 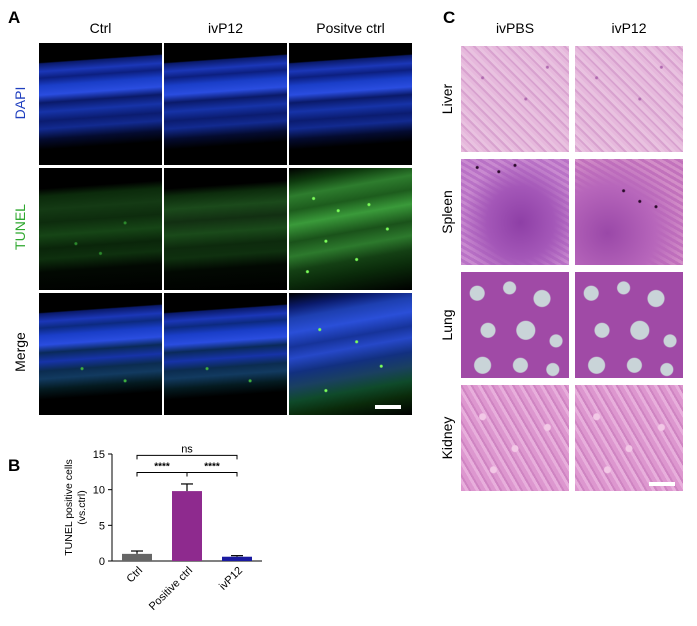 What do you see at coordinates (69, 507) in the screenshot?
I see `y-axis-label-line: TUNEL positive cells` at bounding box center [69, 507].